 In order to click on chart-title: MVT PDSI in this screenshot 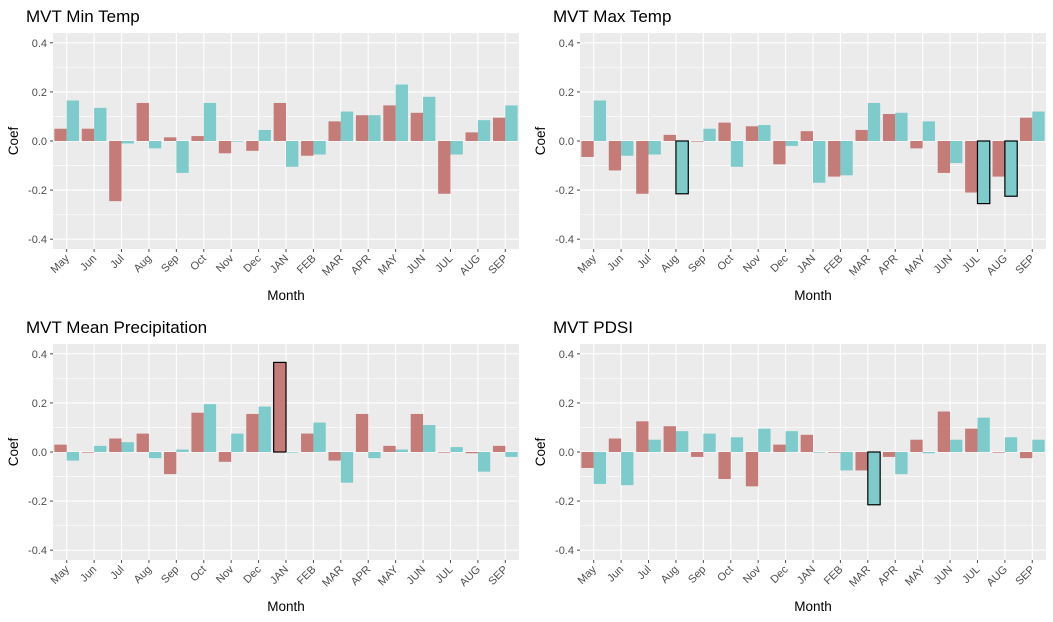, I will do `click(593, 327)`.